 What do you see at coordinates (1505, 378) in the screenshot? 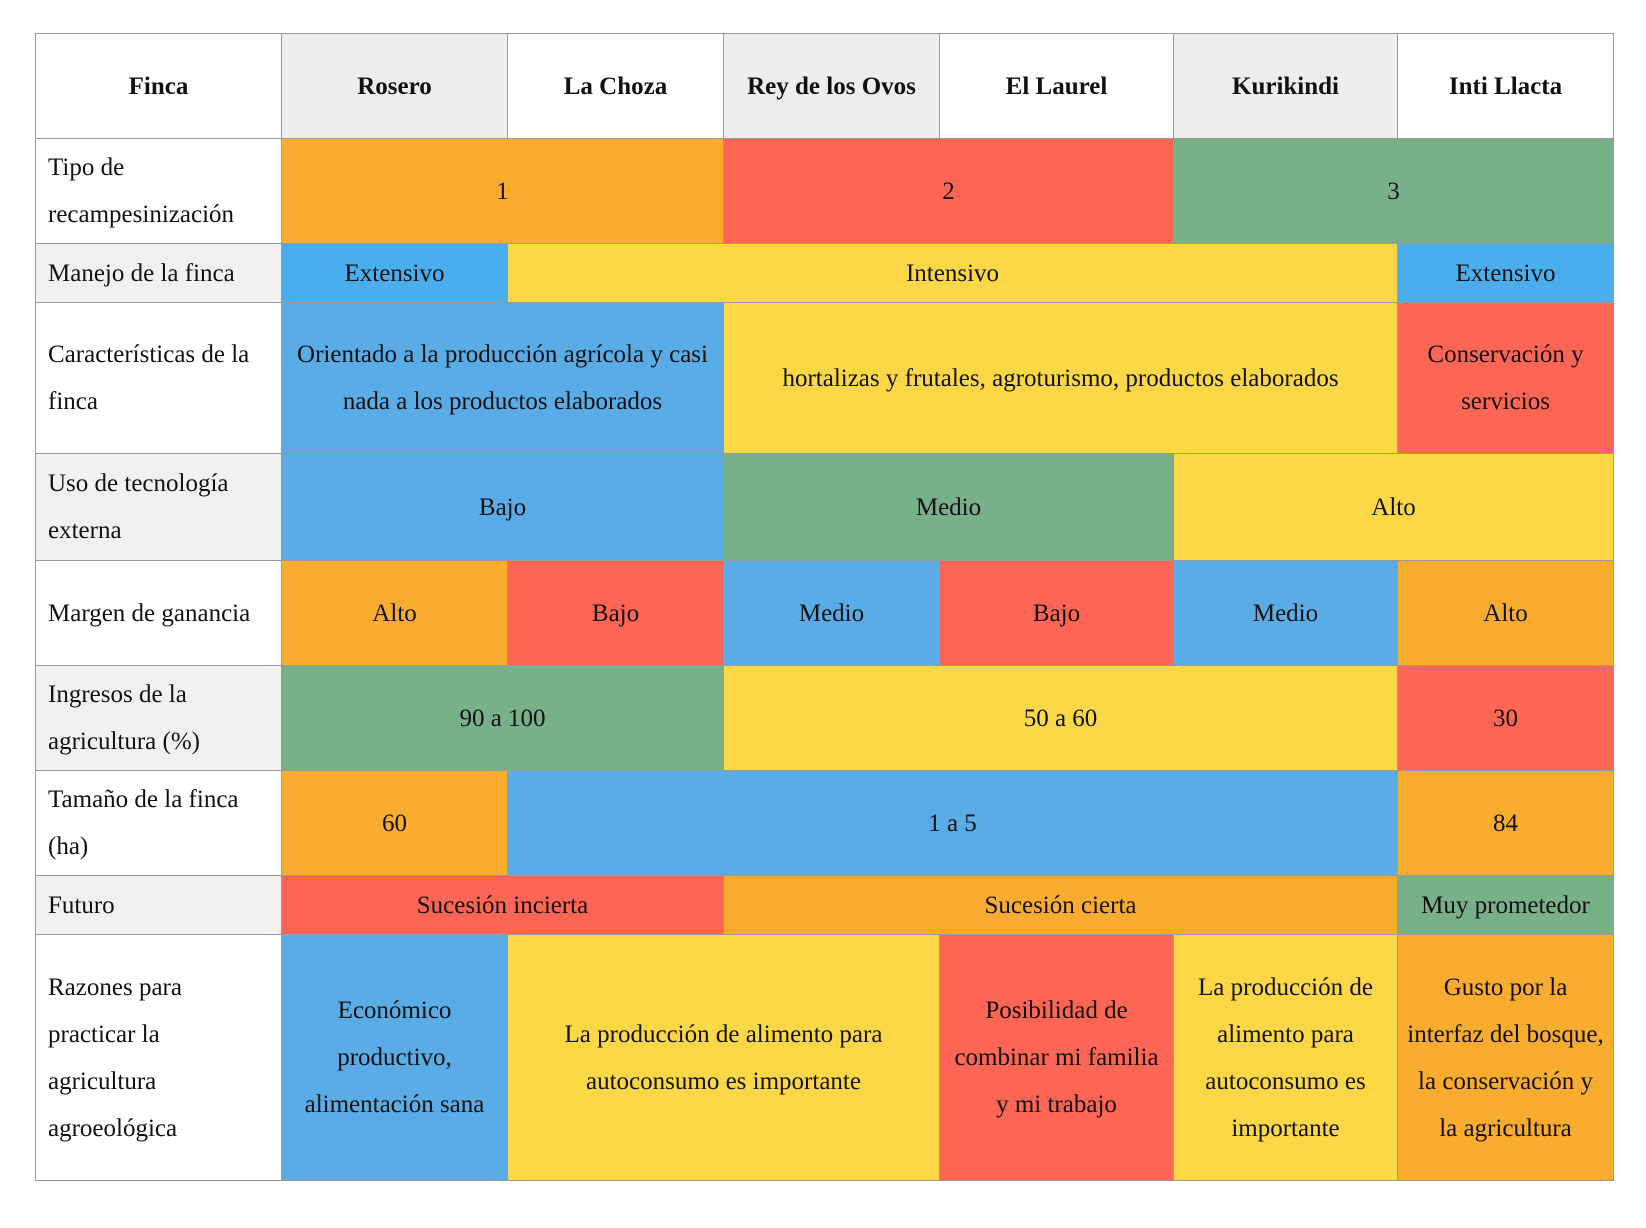
I see `data-cell: Conservación y servicios` at bounding box center [1505, 378].